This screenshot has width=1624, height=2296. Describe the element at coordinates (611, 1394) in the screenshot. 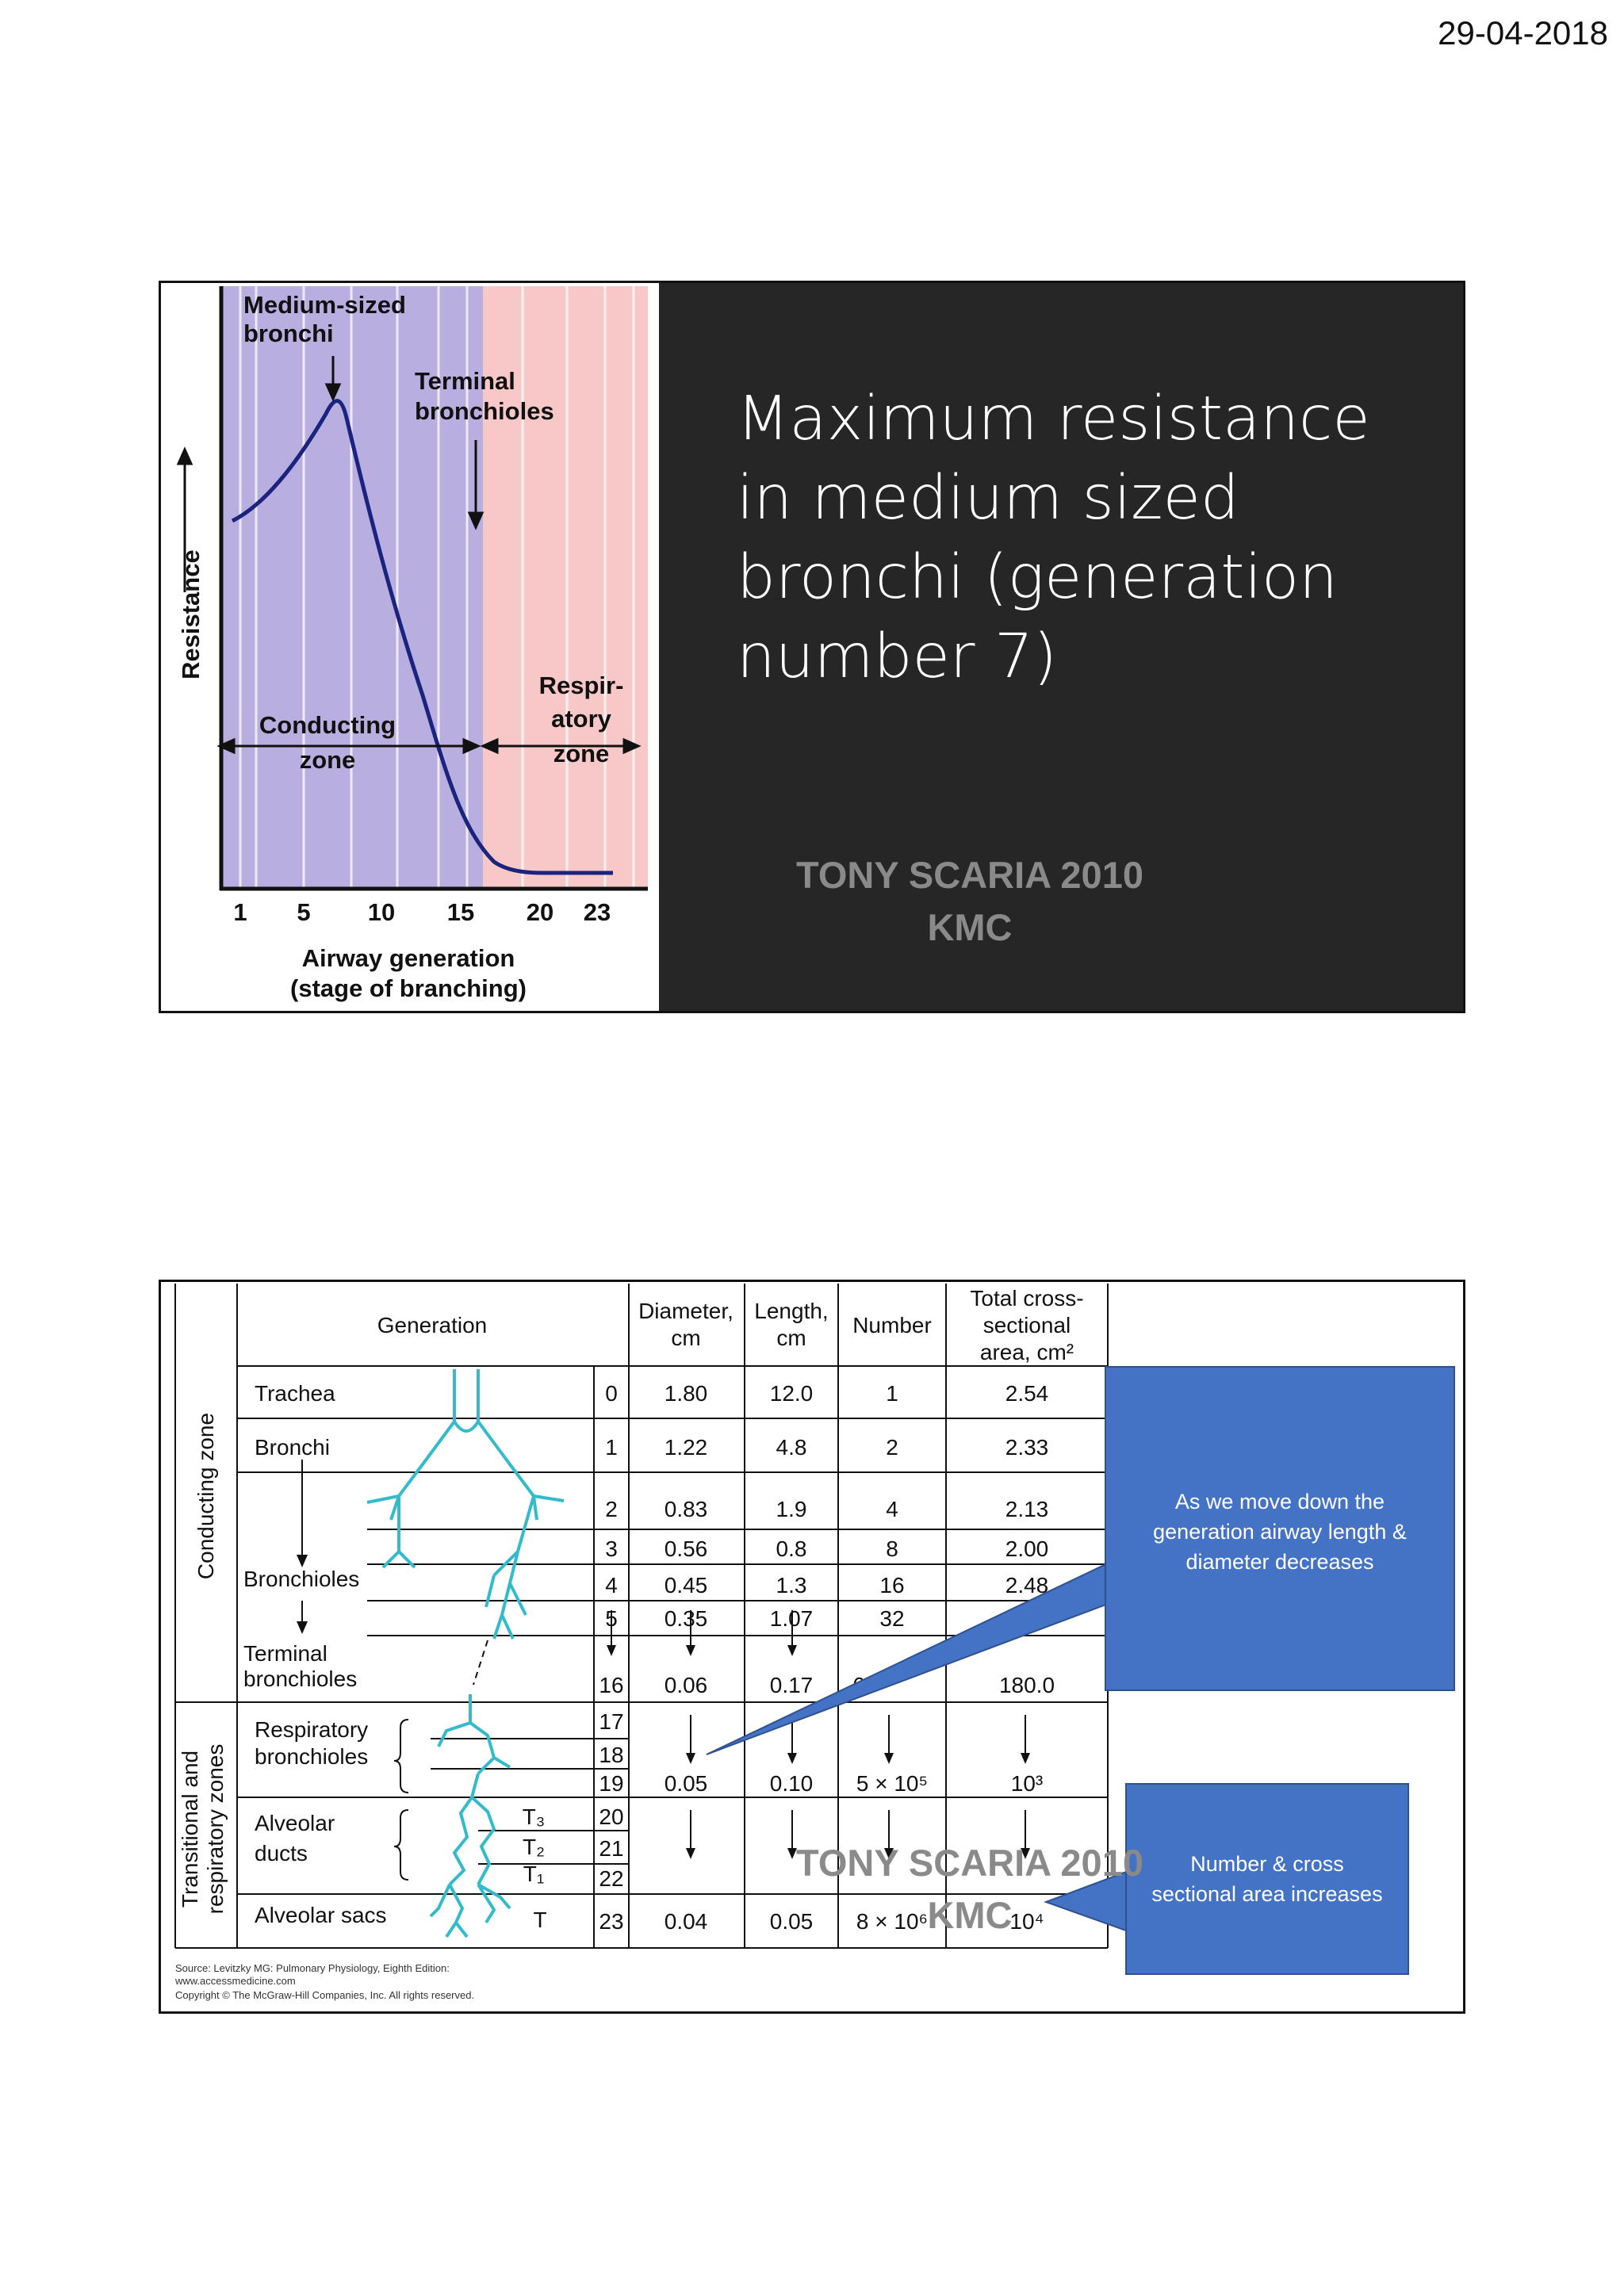

I see `cell-gen-0: 0` at that location.